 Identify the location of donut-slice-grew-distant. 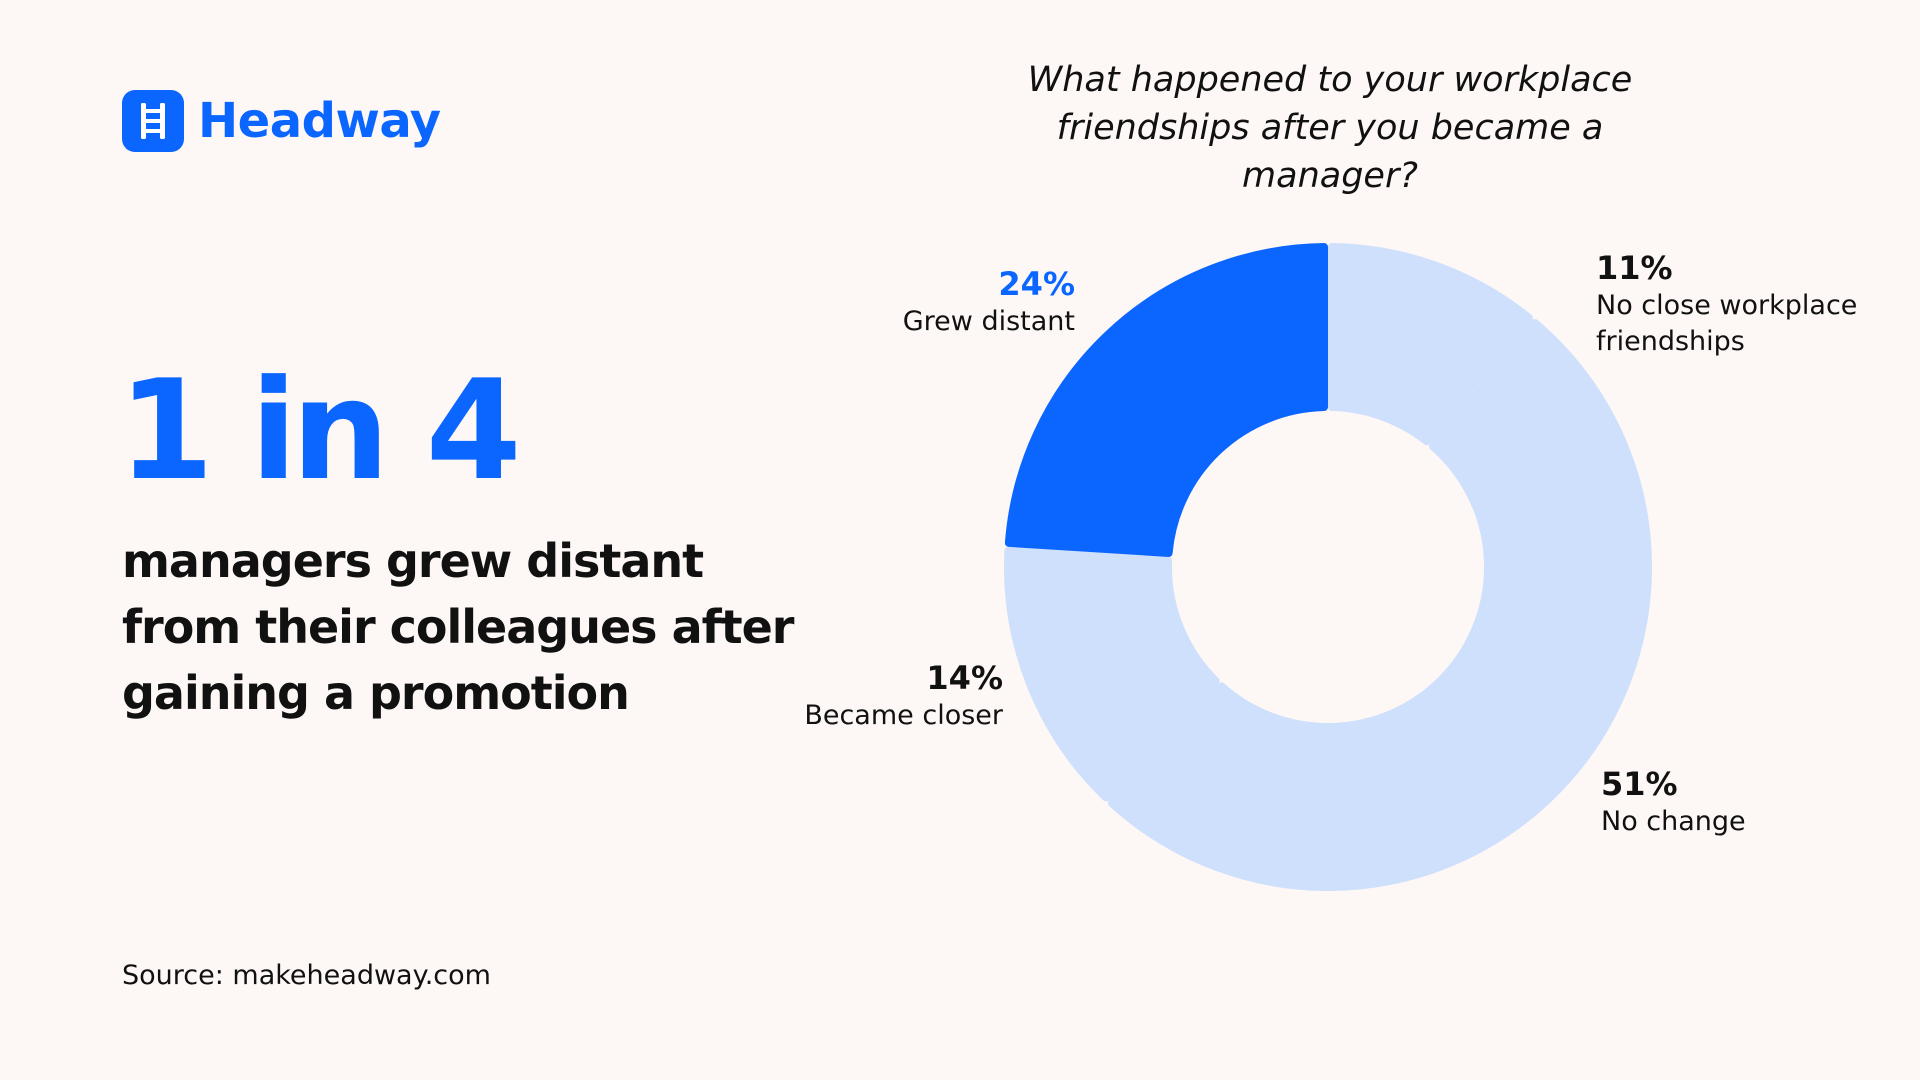
(1166, 400).